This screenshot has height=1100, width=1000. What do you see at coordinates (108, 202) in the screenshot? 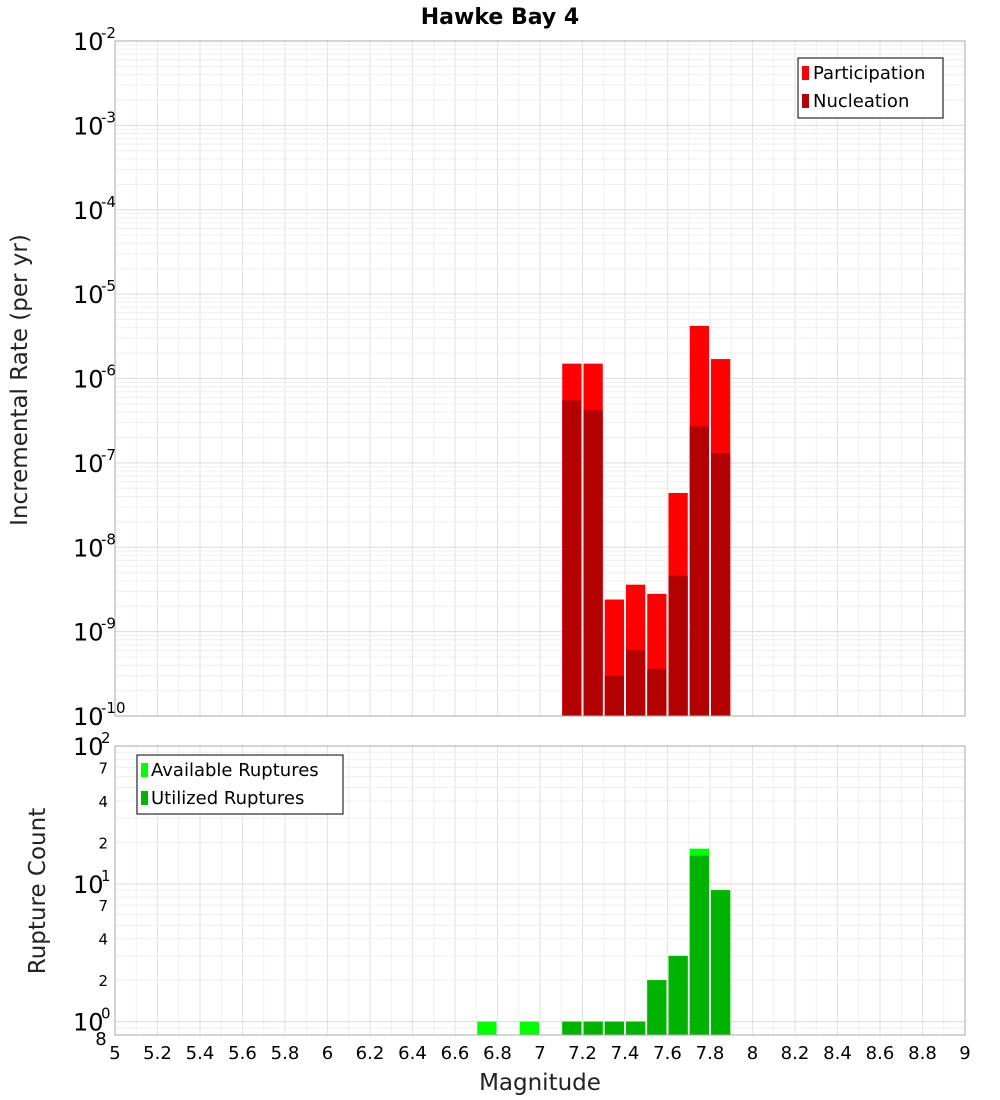
I see `tick-exponent: -4` at bounding box center [108, 202].